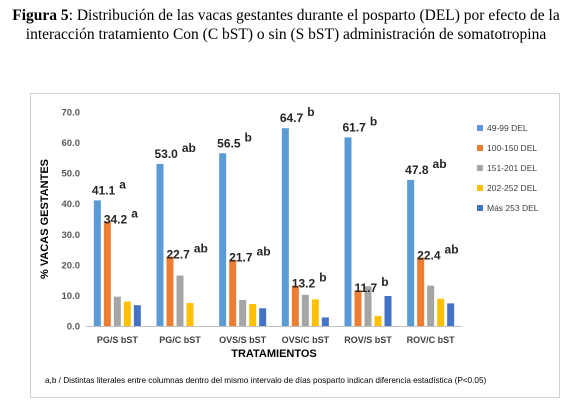  Describe the element at coordinates (71, 265) in the screenshot. I see `y-tick-label: 20.0` at that location.